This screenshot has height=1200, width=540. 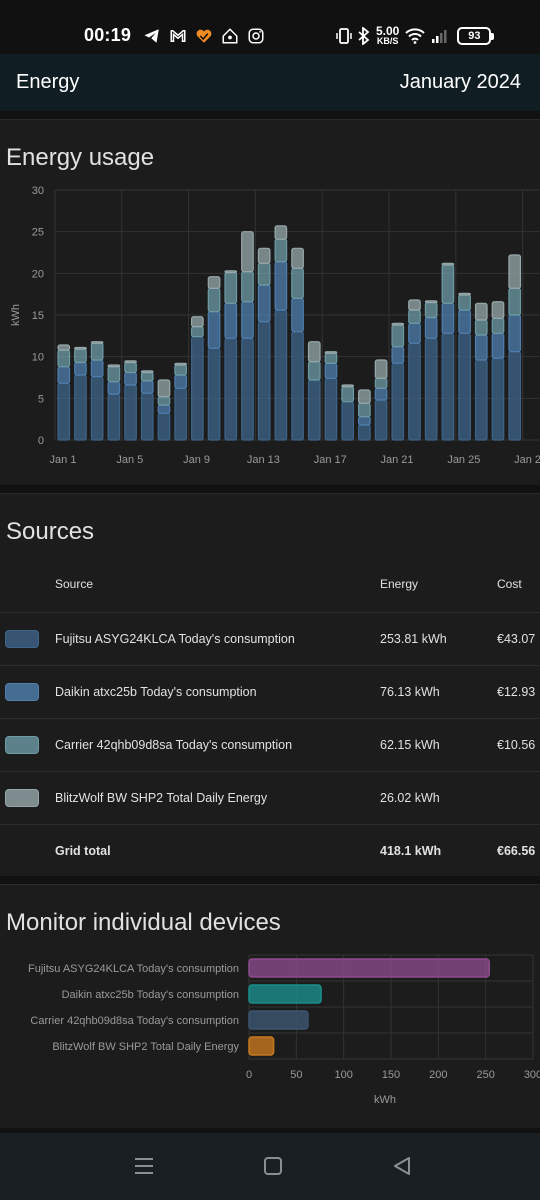 What do you see at coordinates (74, 584) in the screenshot?
I see `column-header-source: Source` at bounding box center [74, 584].